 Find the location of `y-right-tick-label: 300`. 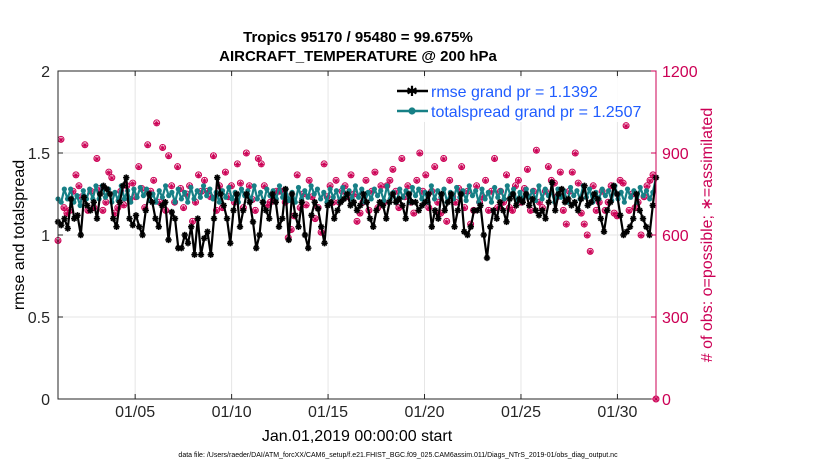

y-right-tick-label: 300 is located at coordinates (675, 318).